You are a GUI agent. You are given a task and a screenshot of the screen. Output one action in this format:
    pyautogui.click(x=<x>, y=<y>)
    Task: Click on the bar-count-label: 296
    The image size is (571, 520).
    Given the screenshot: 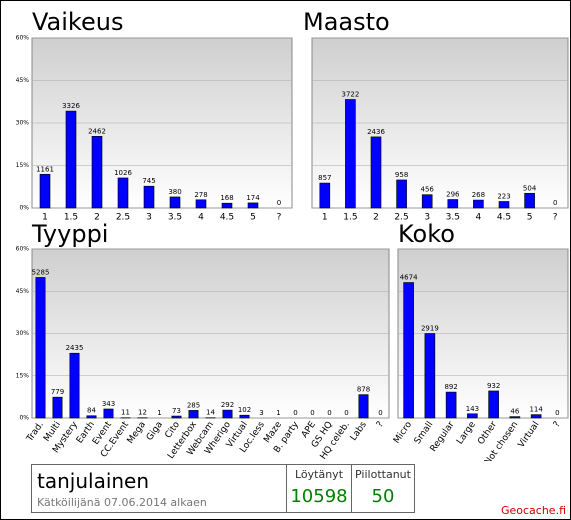 What is the action you would take?
    pyautogui.click(x=453, y=195)
    